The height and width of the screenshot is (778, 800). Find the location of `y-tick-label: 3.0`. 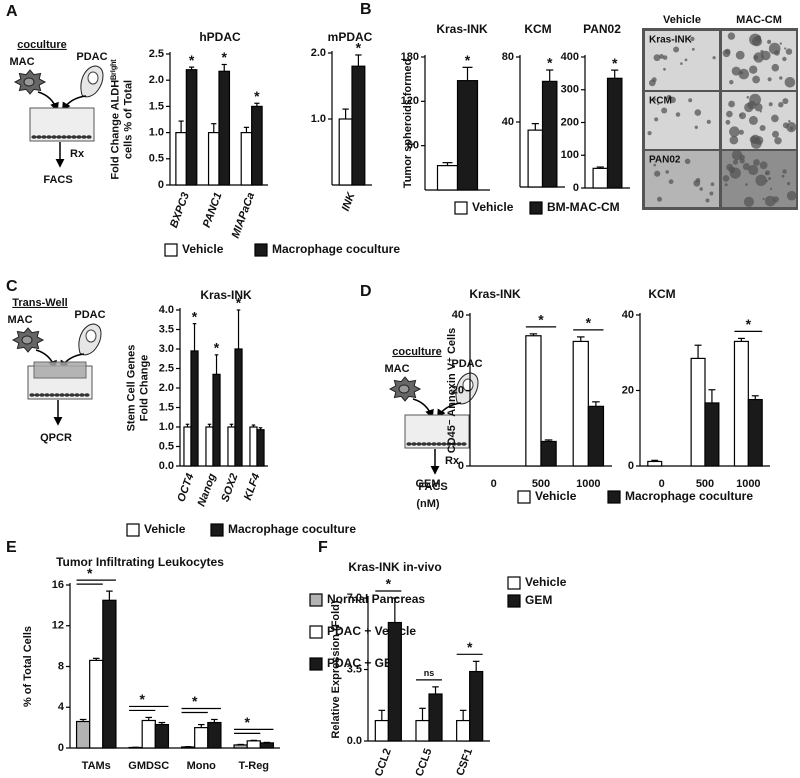

y-tick-label: 3.0 is located at coordinates (166, 349).